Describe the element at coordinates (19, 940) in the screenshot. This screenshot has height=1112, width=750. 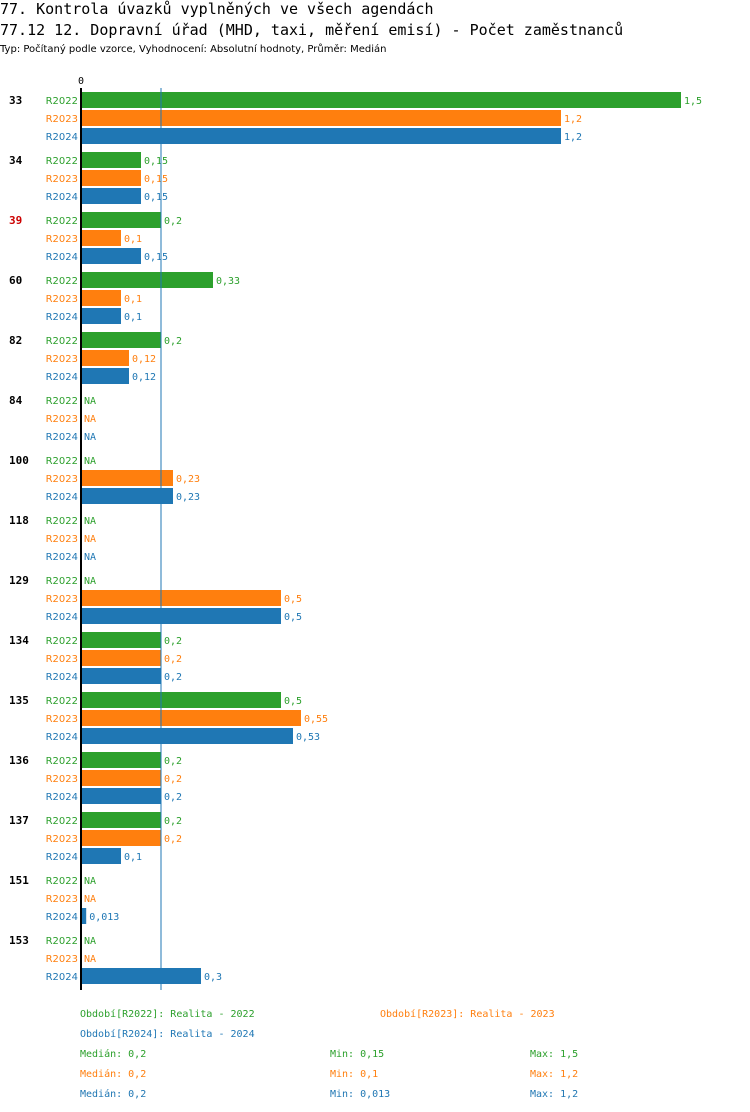
I see `group-label-153: 153` at that location.